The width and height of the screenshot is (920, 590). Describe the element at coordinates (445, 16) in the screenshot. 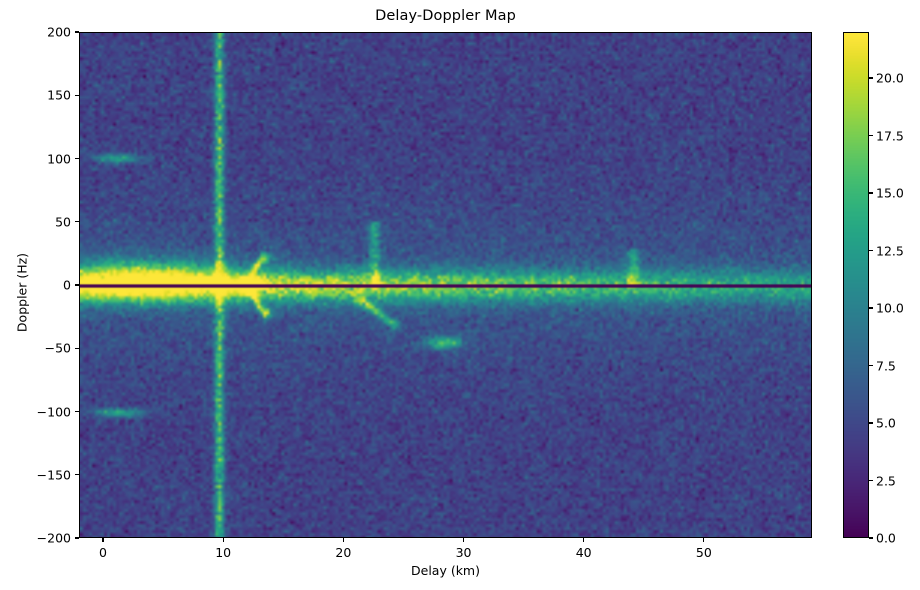

I see `page-title: Delay-Doppler Map` at that location.